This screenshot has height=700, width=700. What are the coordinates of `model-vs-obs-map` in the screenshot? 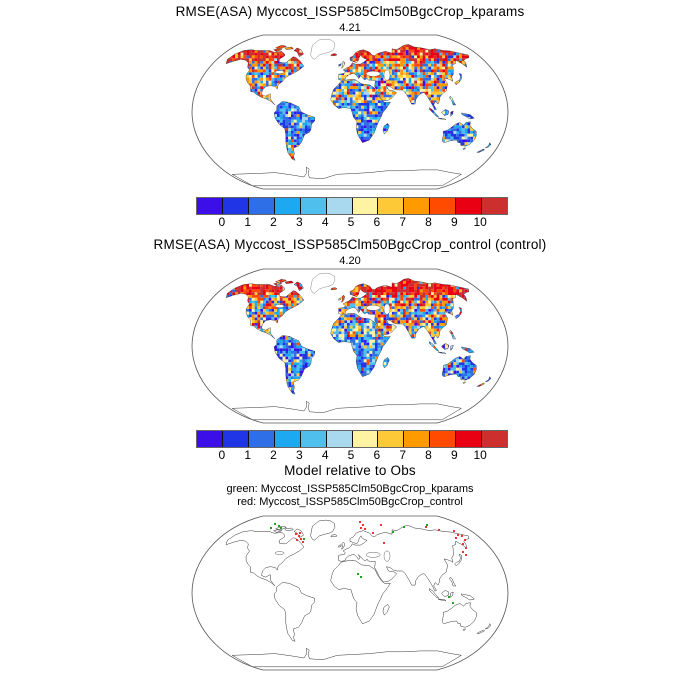 It's located at (350, 593).